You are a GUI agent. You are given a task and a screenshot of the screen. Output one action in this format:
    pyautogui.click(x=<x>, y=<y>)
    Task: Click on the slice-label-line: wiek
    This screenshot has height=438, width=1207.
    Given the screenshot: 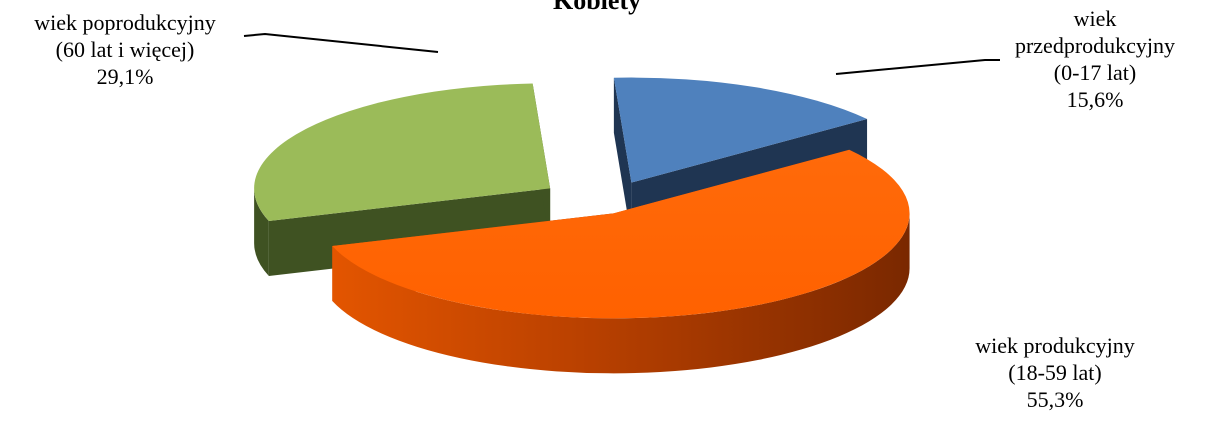 What is the action you would take?
    pyautogui.click(x=1095, y=18)
    